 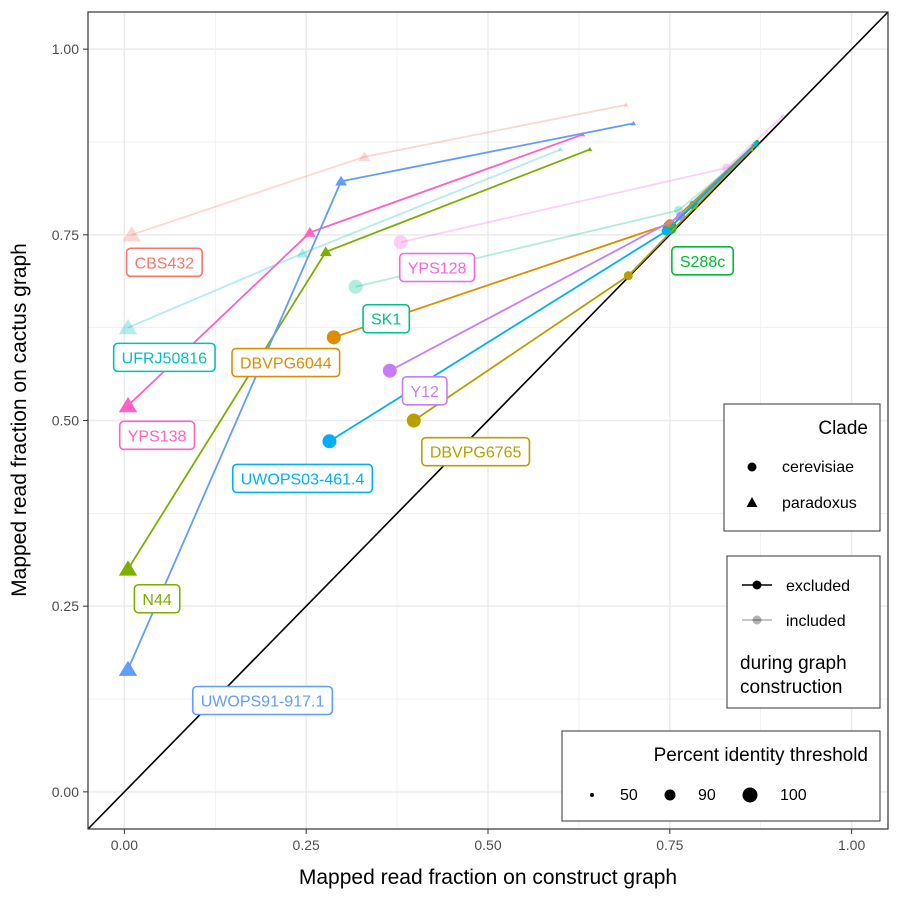 What do you see at coordinates (65, 49) in the screenshot?
I see `y-tick-label: 1.00` at bounding box center [65, 49].